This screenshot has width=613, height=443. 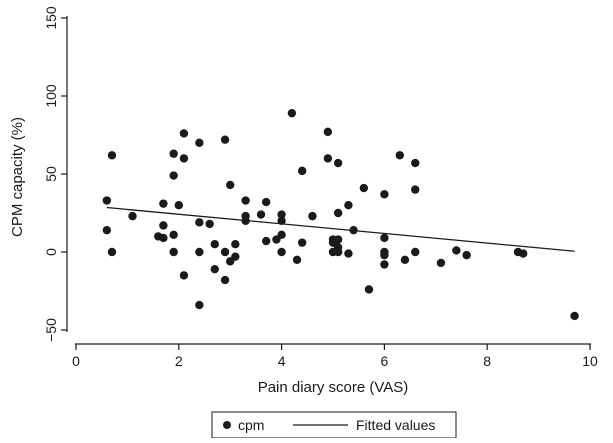 I want to click on y-tick-label: −50, so click(x=51, y=330).